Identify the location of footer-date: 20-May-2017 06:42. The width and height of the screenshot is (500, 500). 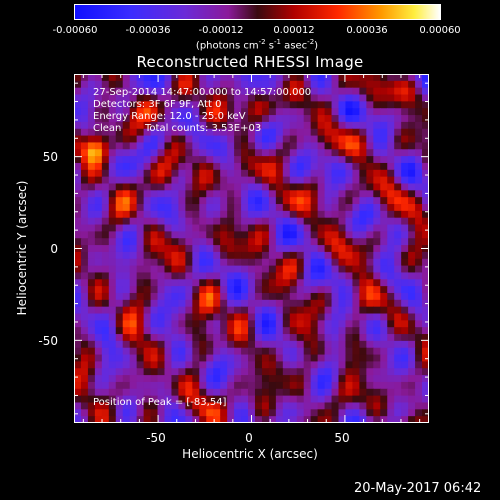
(418, 488).